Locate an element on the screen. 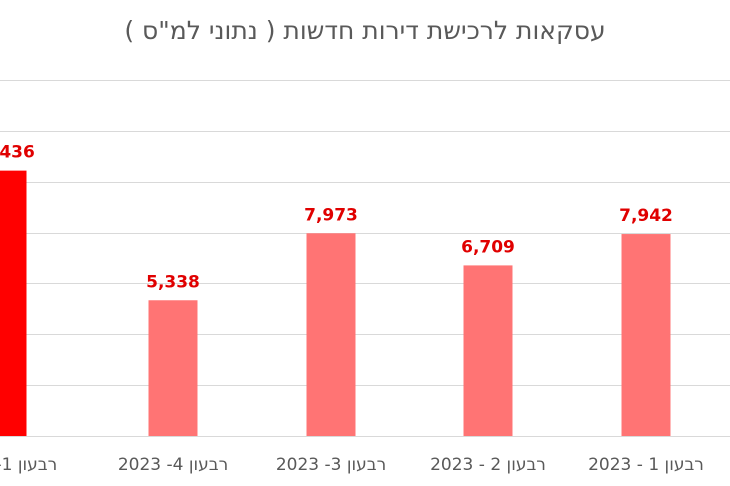 This screenshot has width=730, height=486. category-label-4: רבעון 2 - 2023 is located at coordinates (488, 465).